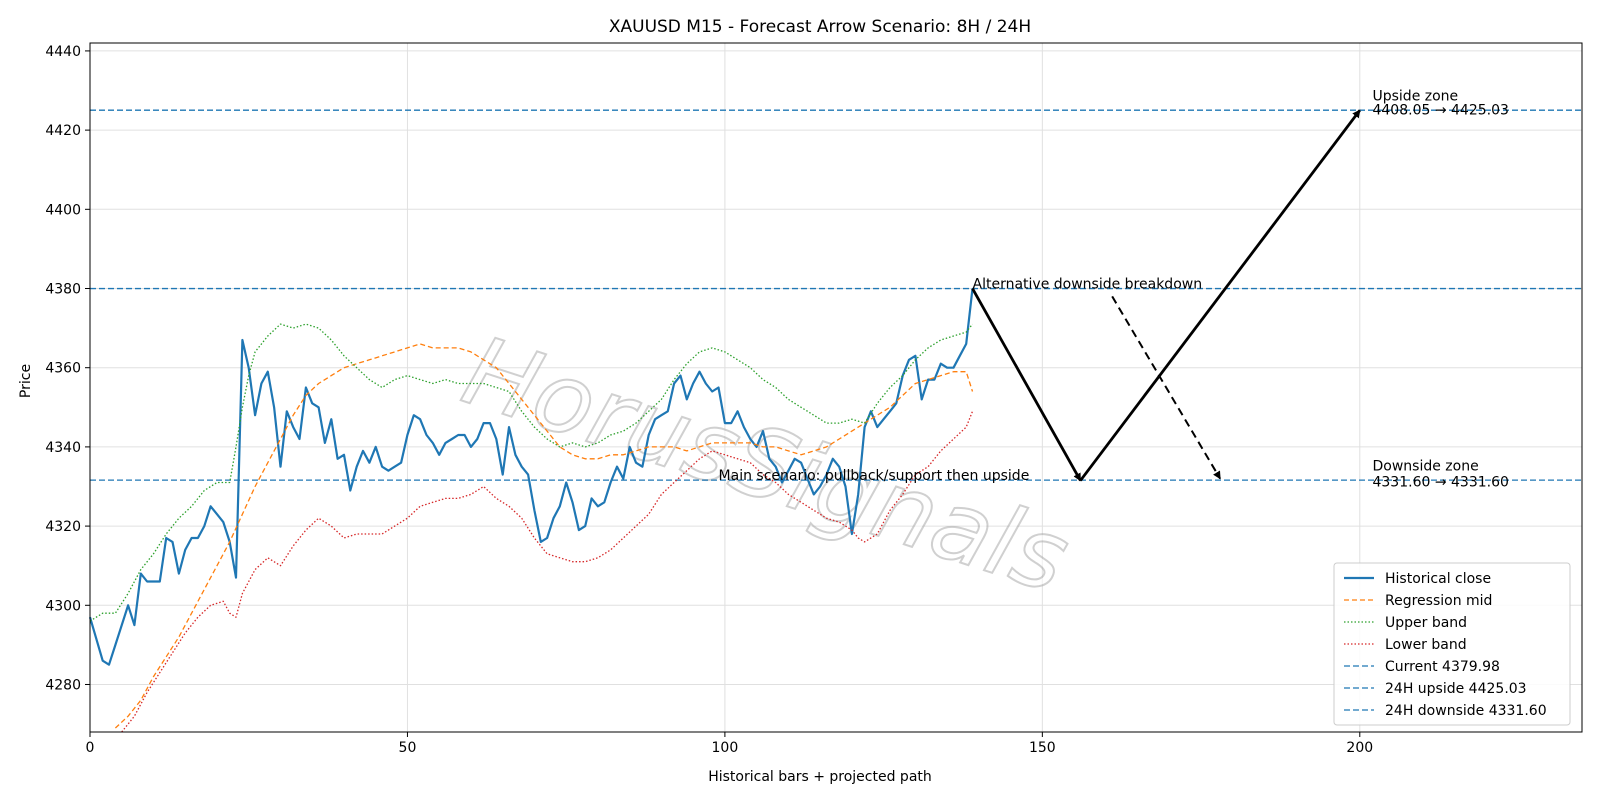 This screenshot has width=1600, height=800. I want to click on legend-item: Current 4379.98, so click(1442, 667).